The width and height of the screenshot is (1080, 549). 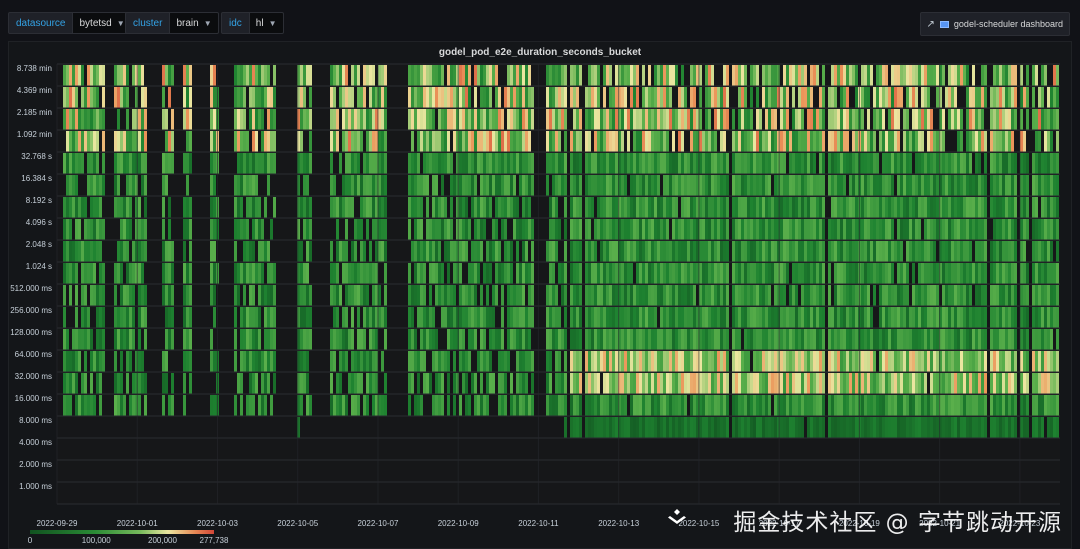 I want to click on variable-datasource: datasource bytetsd ▼, so click(x=70, y=23).